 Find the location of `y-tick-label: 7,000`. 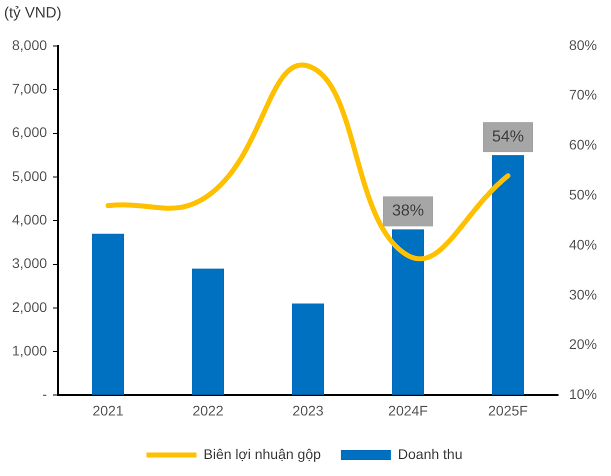

y-tick-label: 7,000 is located at coordinates (30, 88).